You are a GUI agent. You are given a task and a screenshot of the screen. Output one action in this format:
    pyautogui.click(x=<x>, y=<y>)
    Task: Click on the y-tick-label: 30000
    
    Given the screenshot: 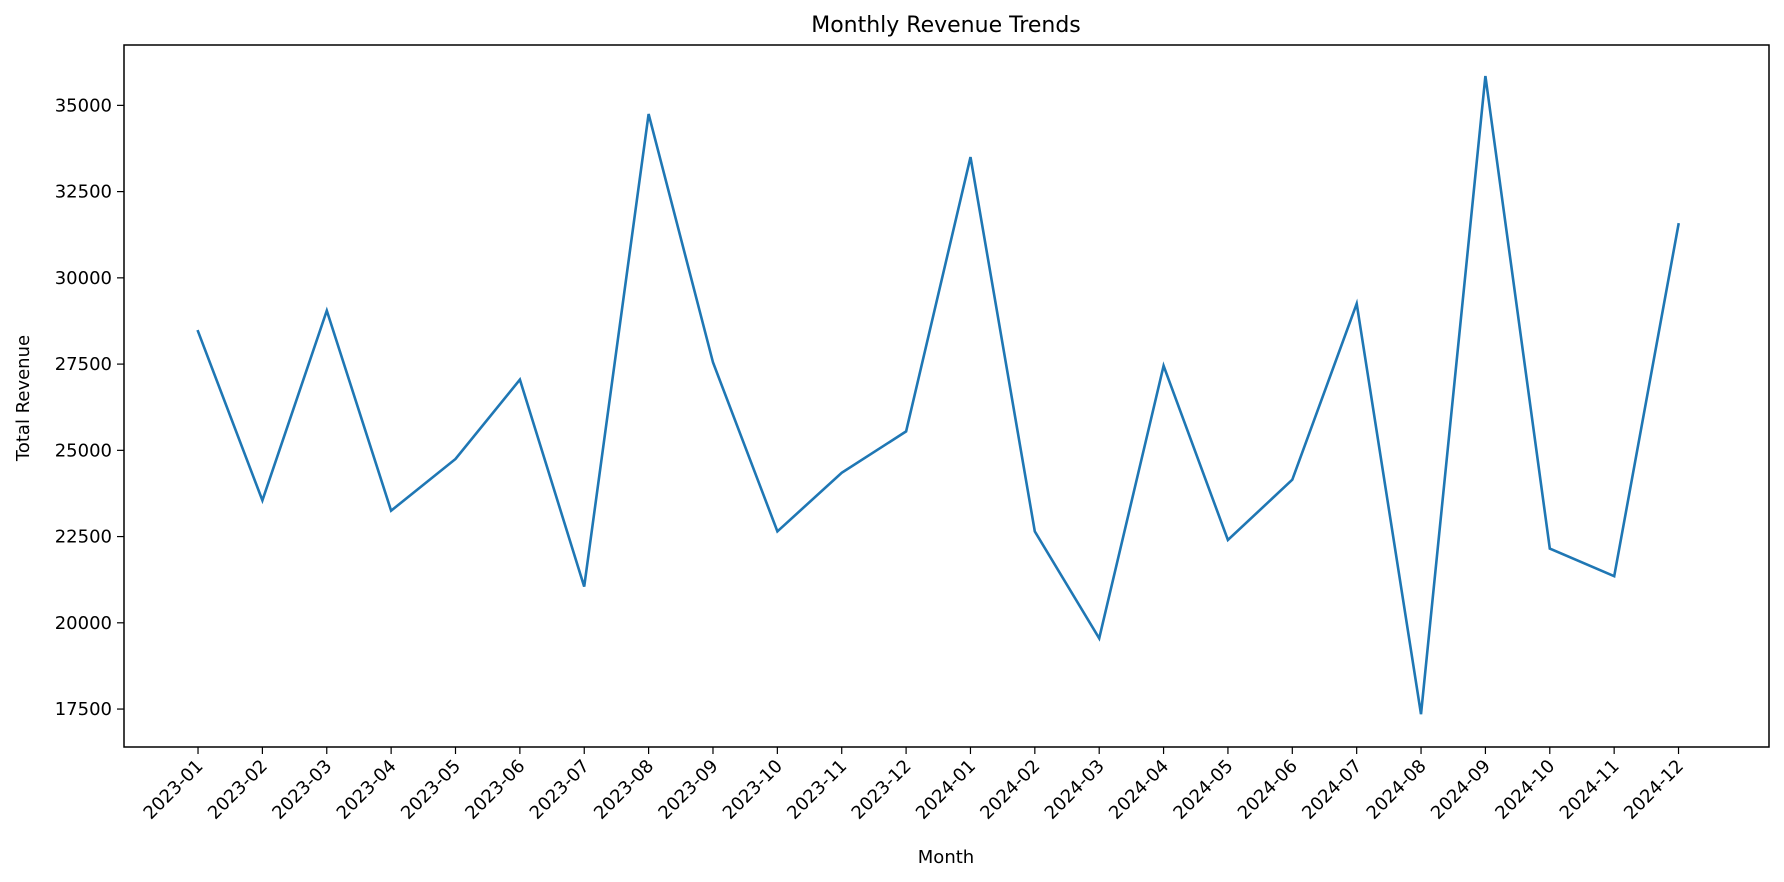 What is the action you would take?
    pyautogui.click(x=83, y=278)
    